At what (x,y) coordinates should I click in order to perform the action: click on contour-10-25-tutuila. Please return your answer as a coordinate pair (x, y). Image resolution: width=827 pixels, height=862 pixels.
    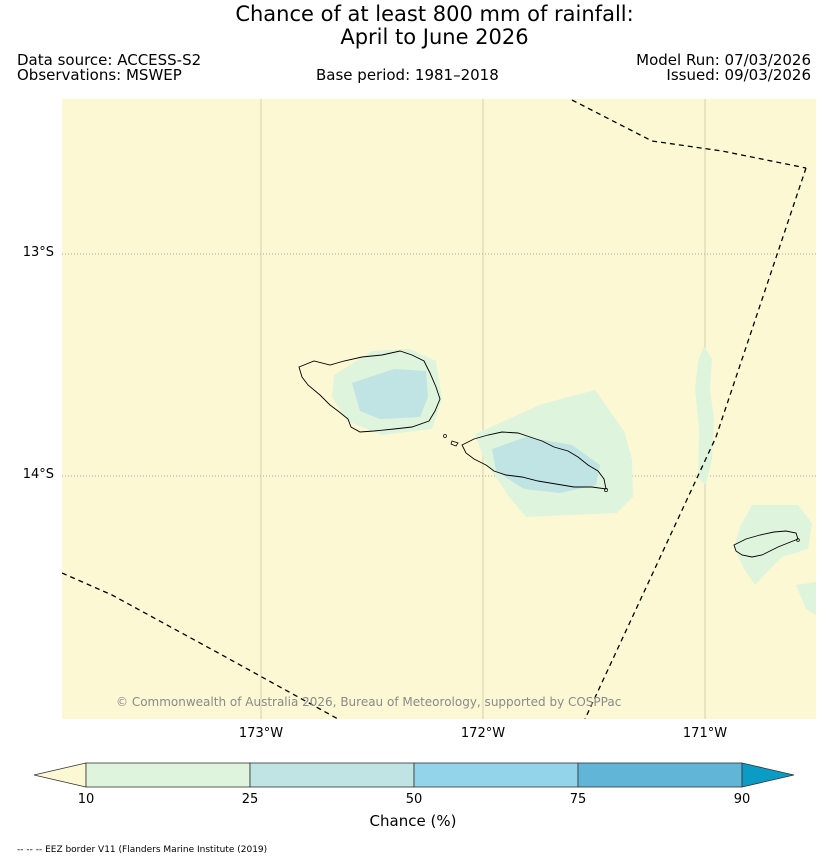
    Looking at the image, I should click on (773, 545).